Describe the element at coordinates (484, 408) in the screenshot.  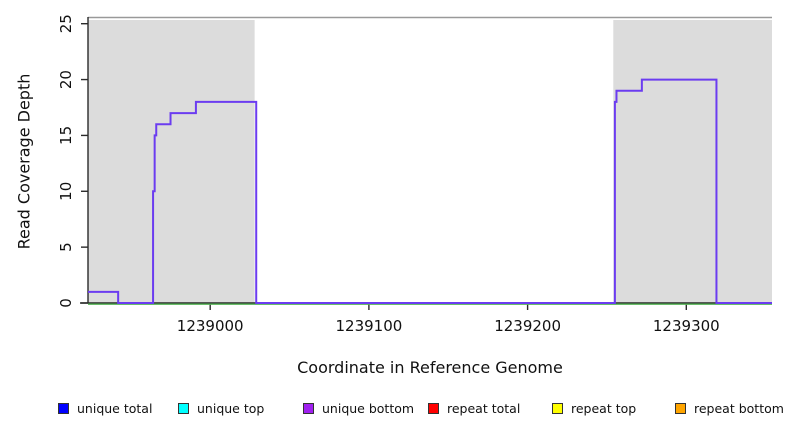
I see `legend-label: repeat total` at that location.